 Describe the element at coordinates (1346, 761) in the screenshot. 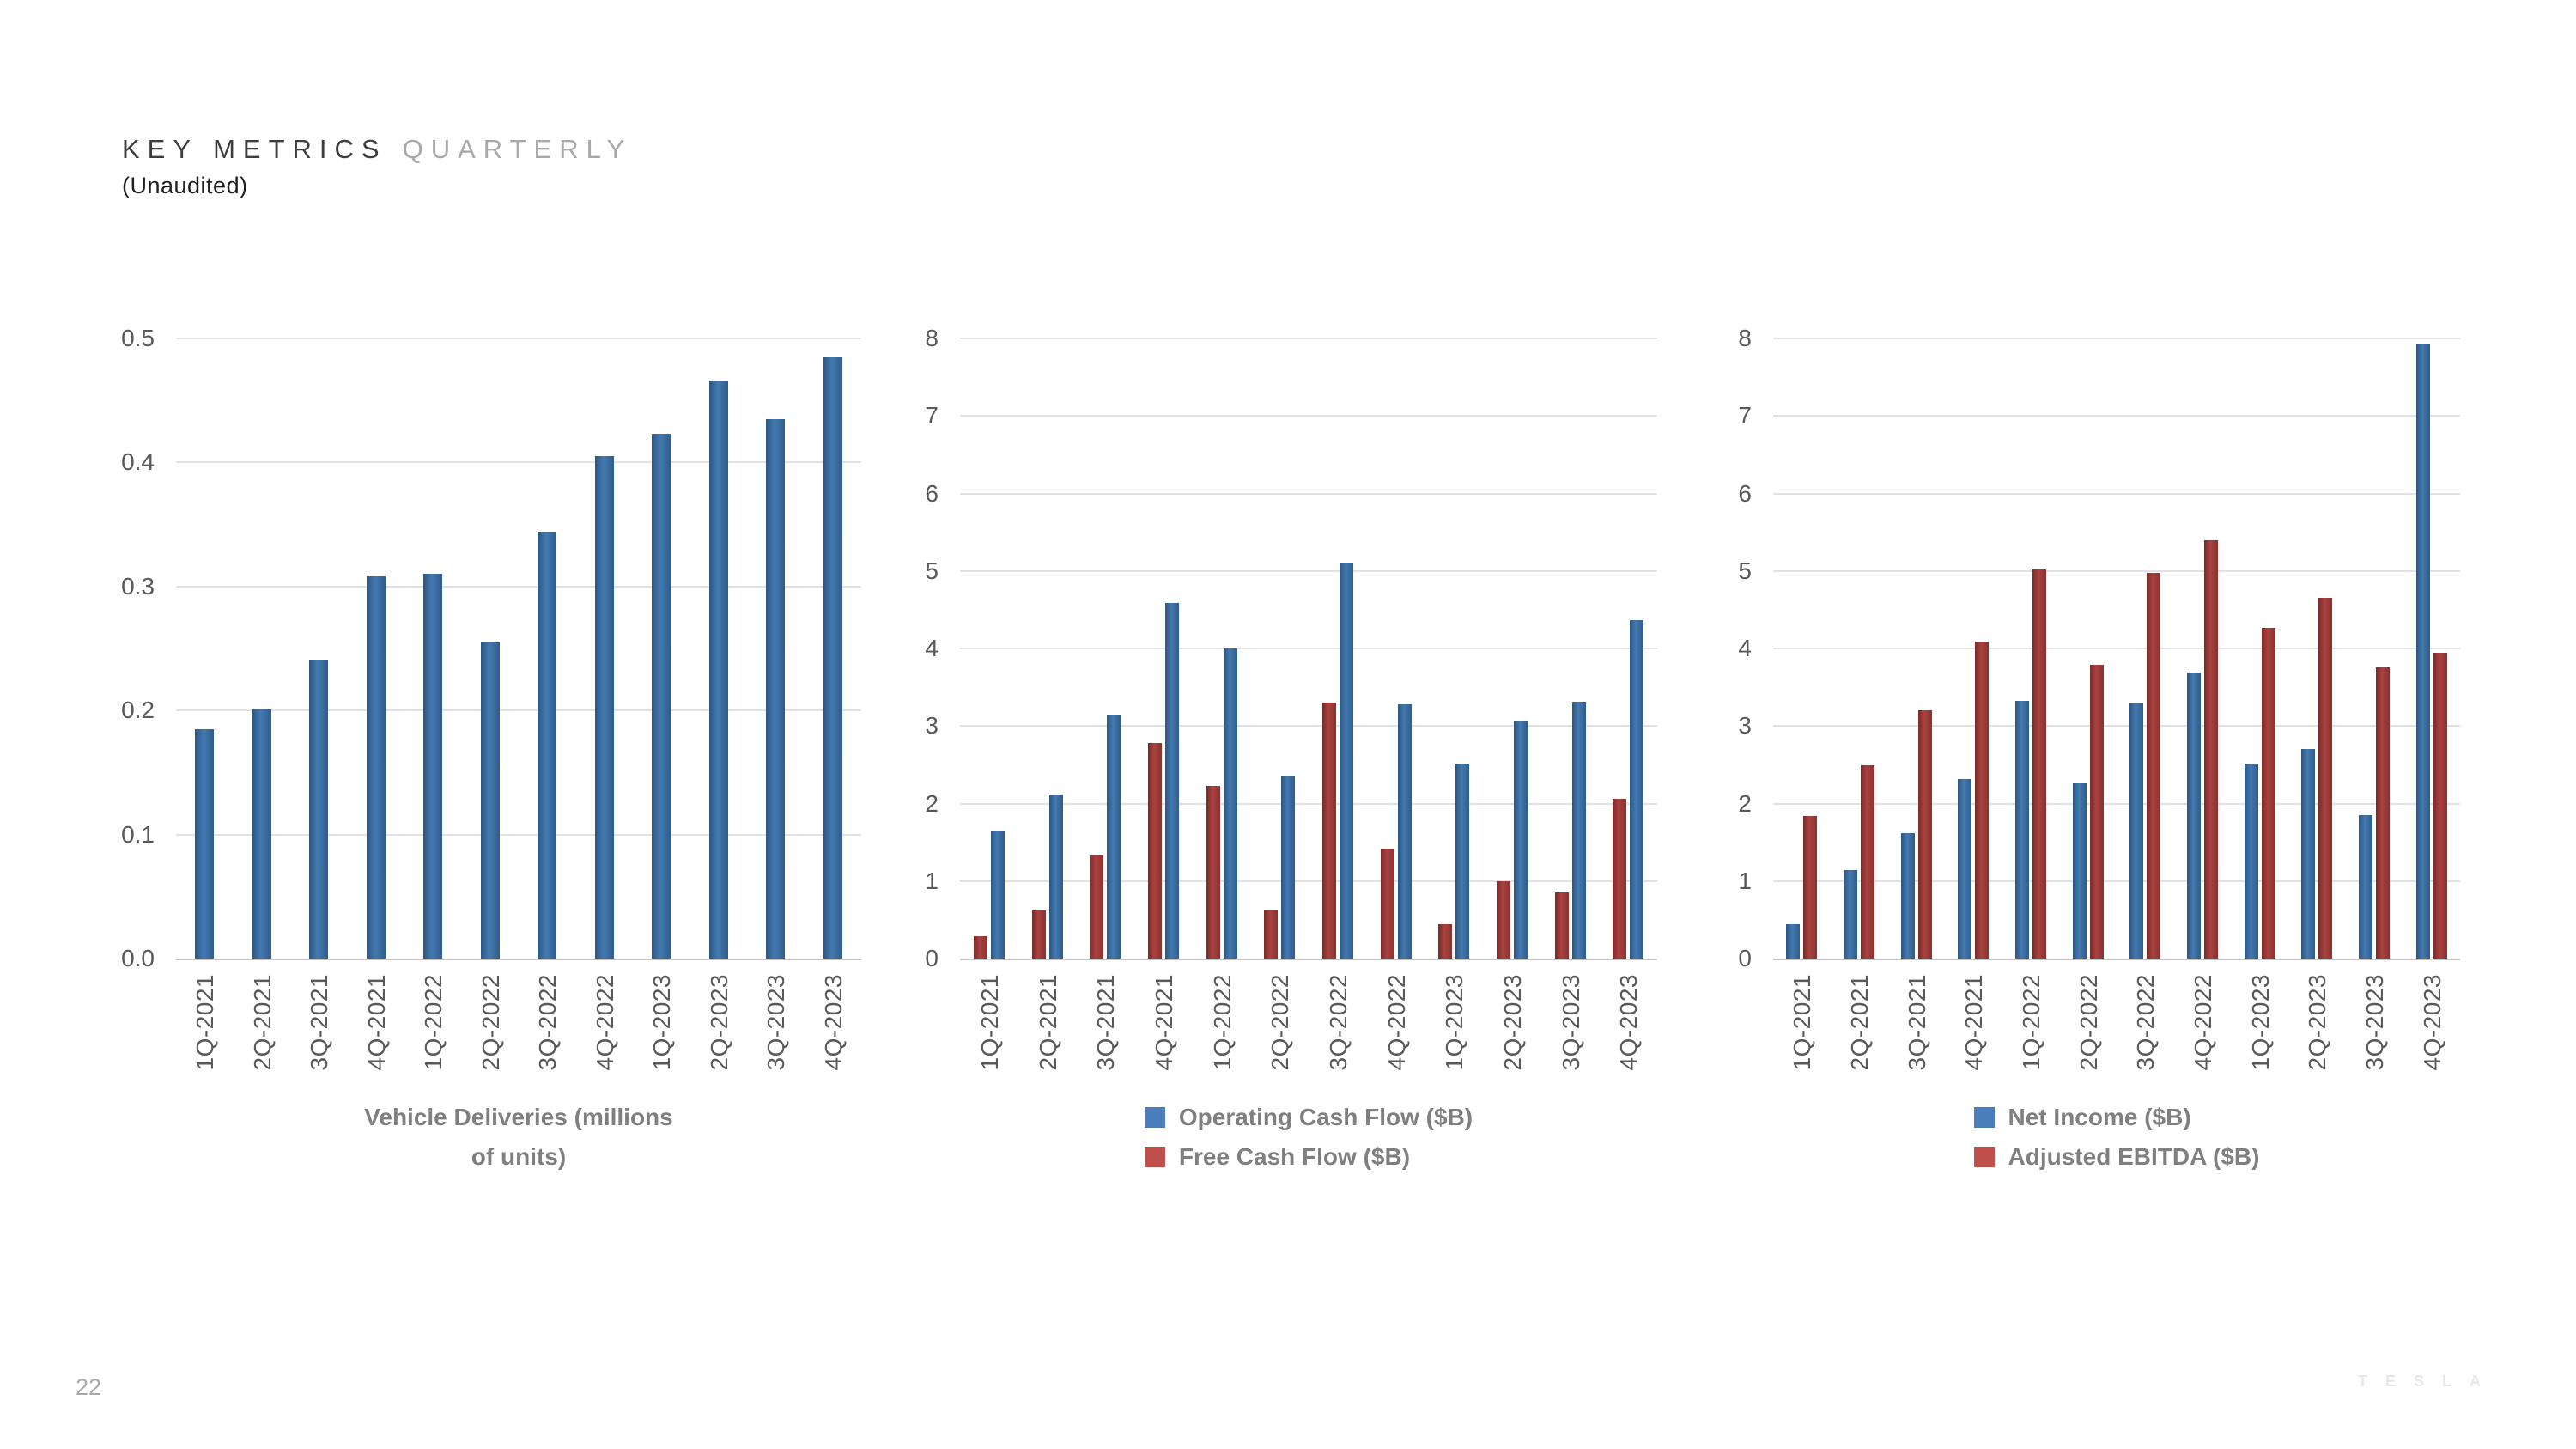

I see `bar-operating-cash-flow-b-3q-2022` at that location.